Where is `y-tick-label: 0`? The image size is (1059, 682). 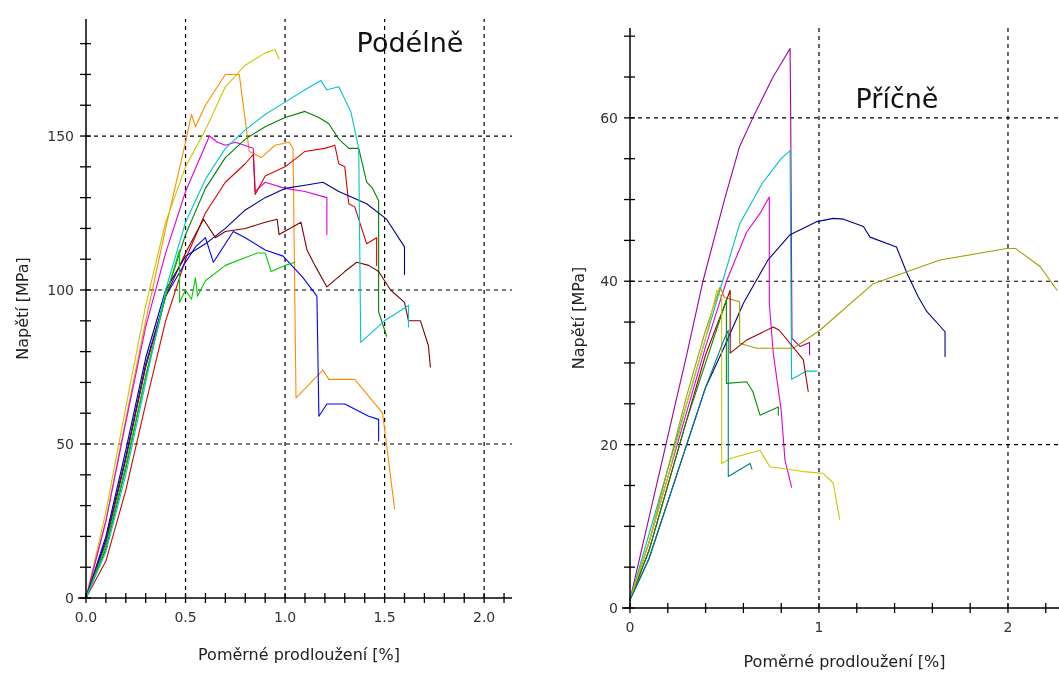
y-tick-label: 0 is located at coordinates (69, 598).